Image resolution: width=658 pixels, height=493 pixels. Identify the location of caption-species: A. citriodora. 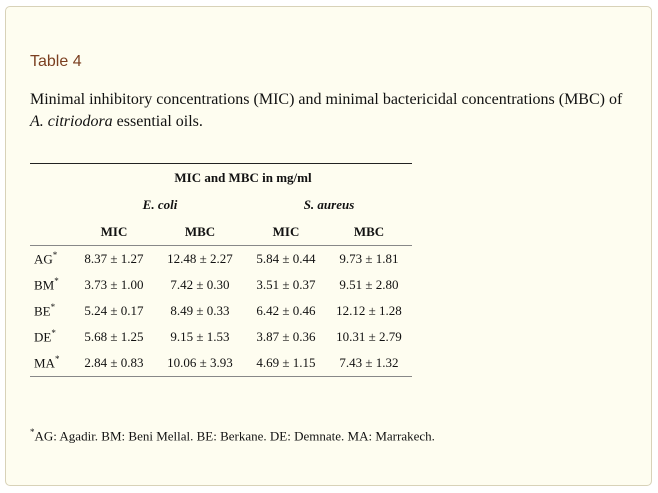
(71, 121).